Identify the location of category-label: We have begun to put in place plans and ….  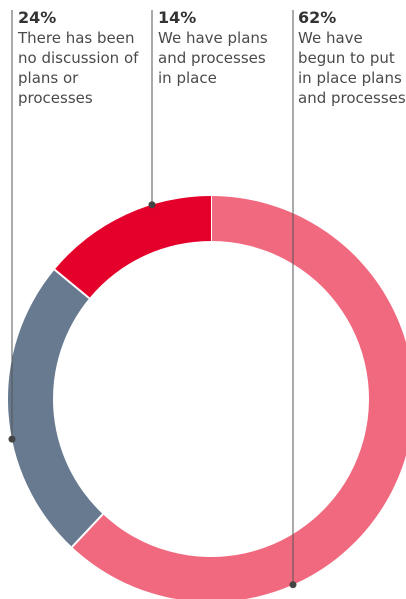
(352, 68).